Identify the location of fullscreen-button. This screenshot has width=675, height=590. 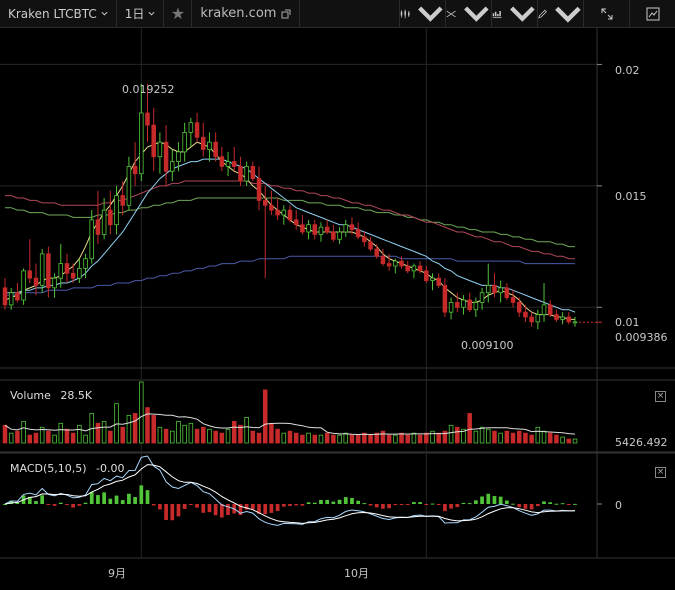
(606, 14).